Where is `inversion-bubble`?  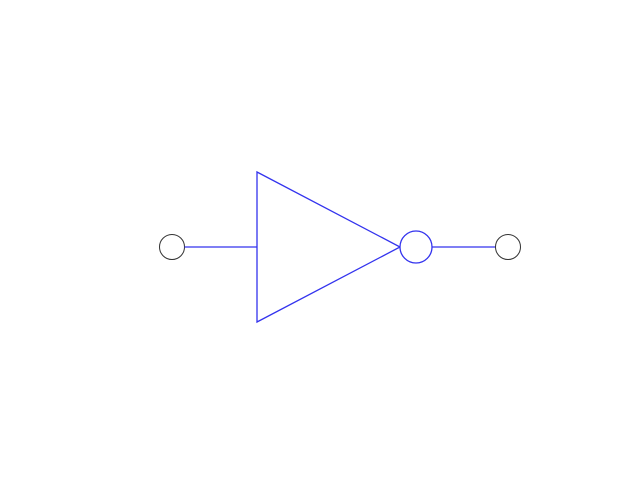 inversion-bubble is located at coordinates (416, 247).